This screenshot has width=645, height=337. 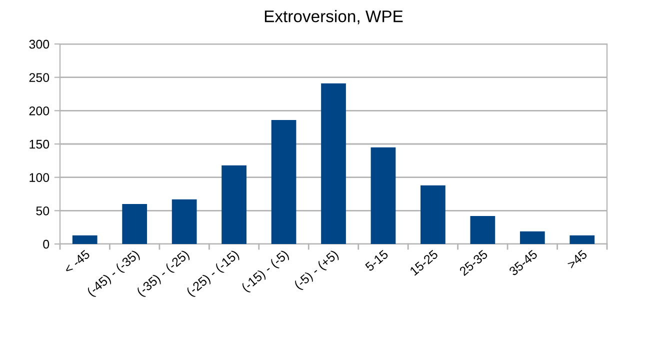 What do you see at coordinates (39, 77) in the screenshot?
I see `y-tick-label: 250` at bounding box center [39, 77].